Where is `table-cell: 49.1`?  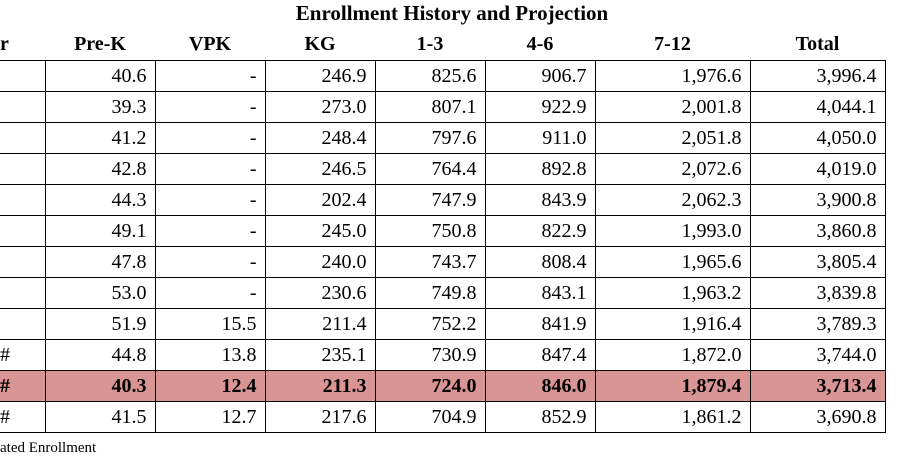
table-cell: 49.1 is located at coordinates (100, 231).